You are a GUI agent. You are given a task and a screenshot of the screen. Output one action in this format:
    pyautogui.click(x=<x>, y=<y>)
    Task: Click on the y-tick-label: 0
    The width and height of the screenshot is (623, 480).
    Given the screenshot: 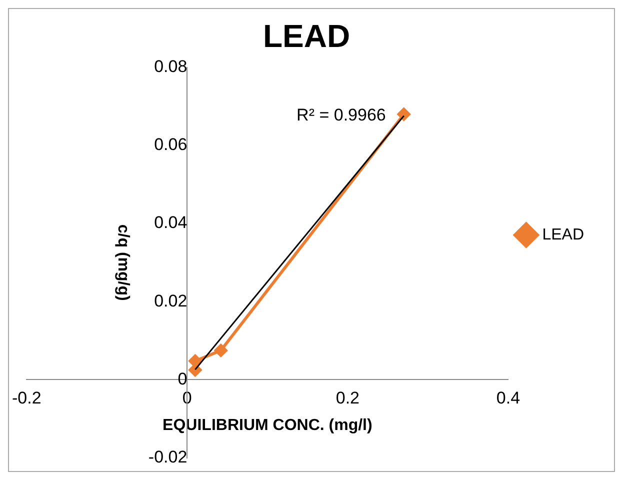 What is the action you would take?
    pyautogui.click(x=183, y=378)
    